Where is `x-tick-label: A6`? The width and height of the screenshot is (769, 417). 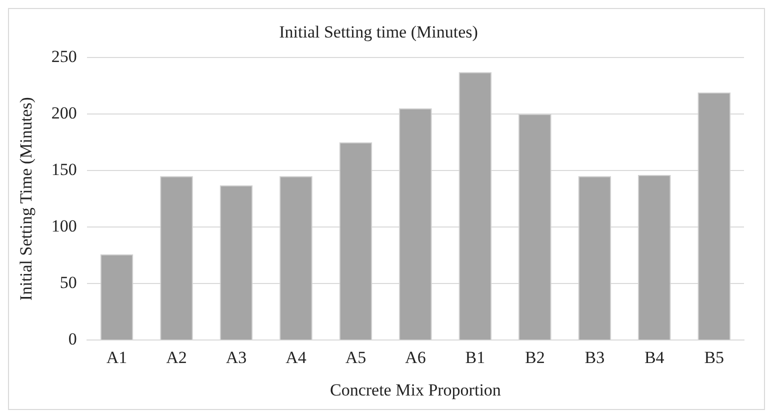
x-tick-label: A6 is located at coordinates (415, 357).